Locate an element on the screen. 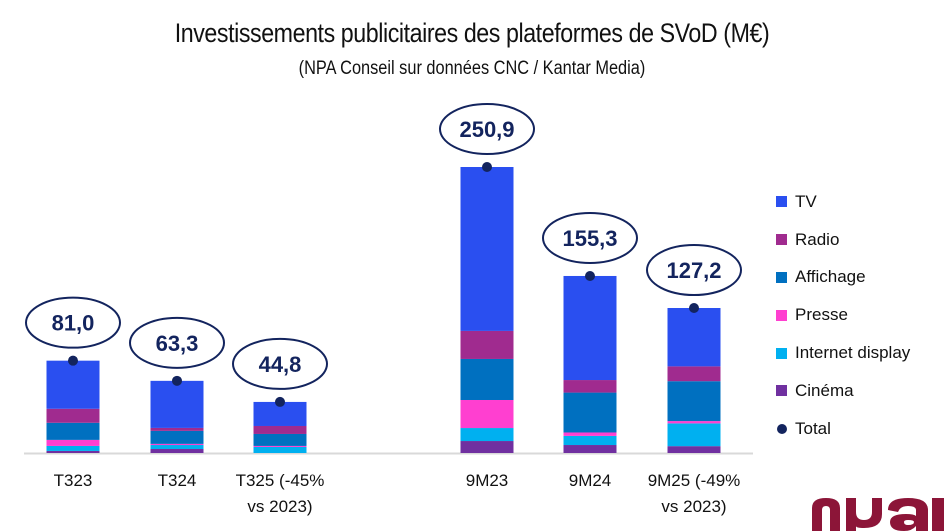  total-label-9m23: 250,9 is located at coordinates (486, 129).